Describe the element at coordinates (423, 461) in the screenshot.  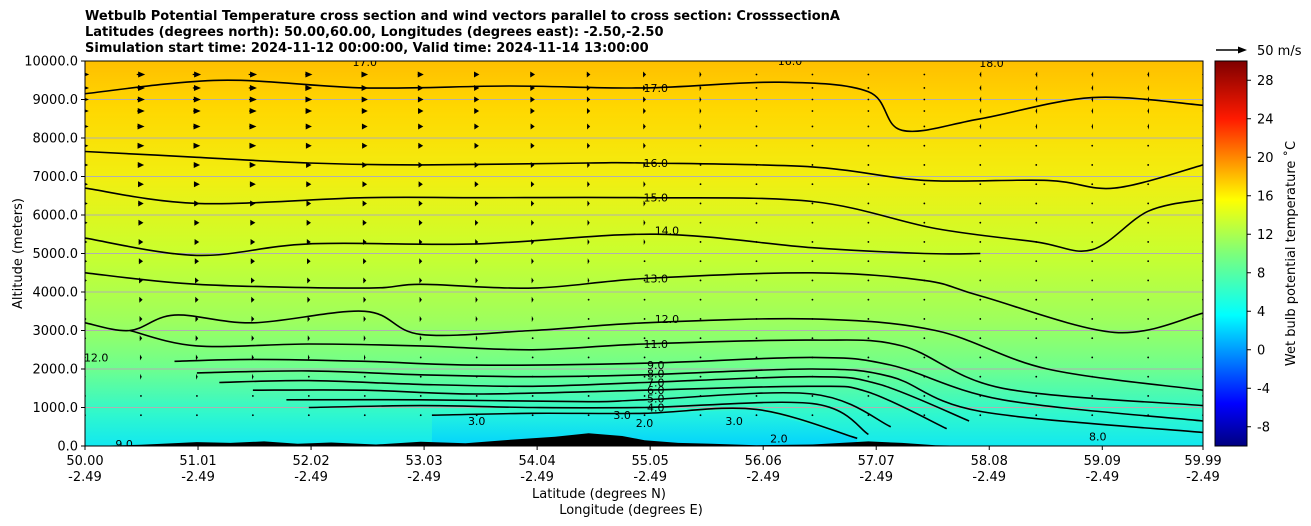
I see `x-tick-label-lat: 53.03` at that location.